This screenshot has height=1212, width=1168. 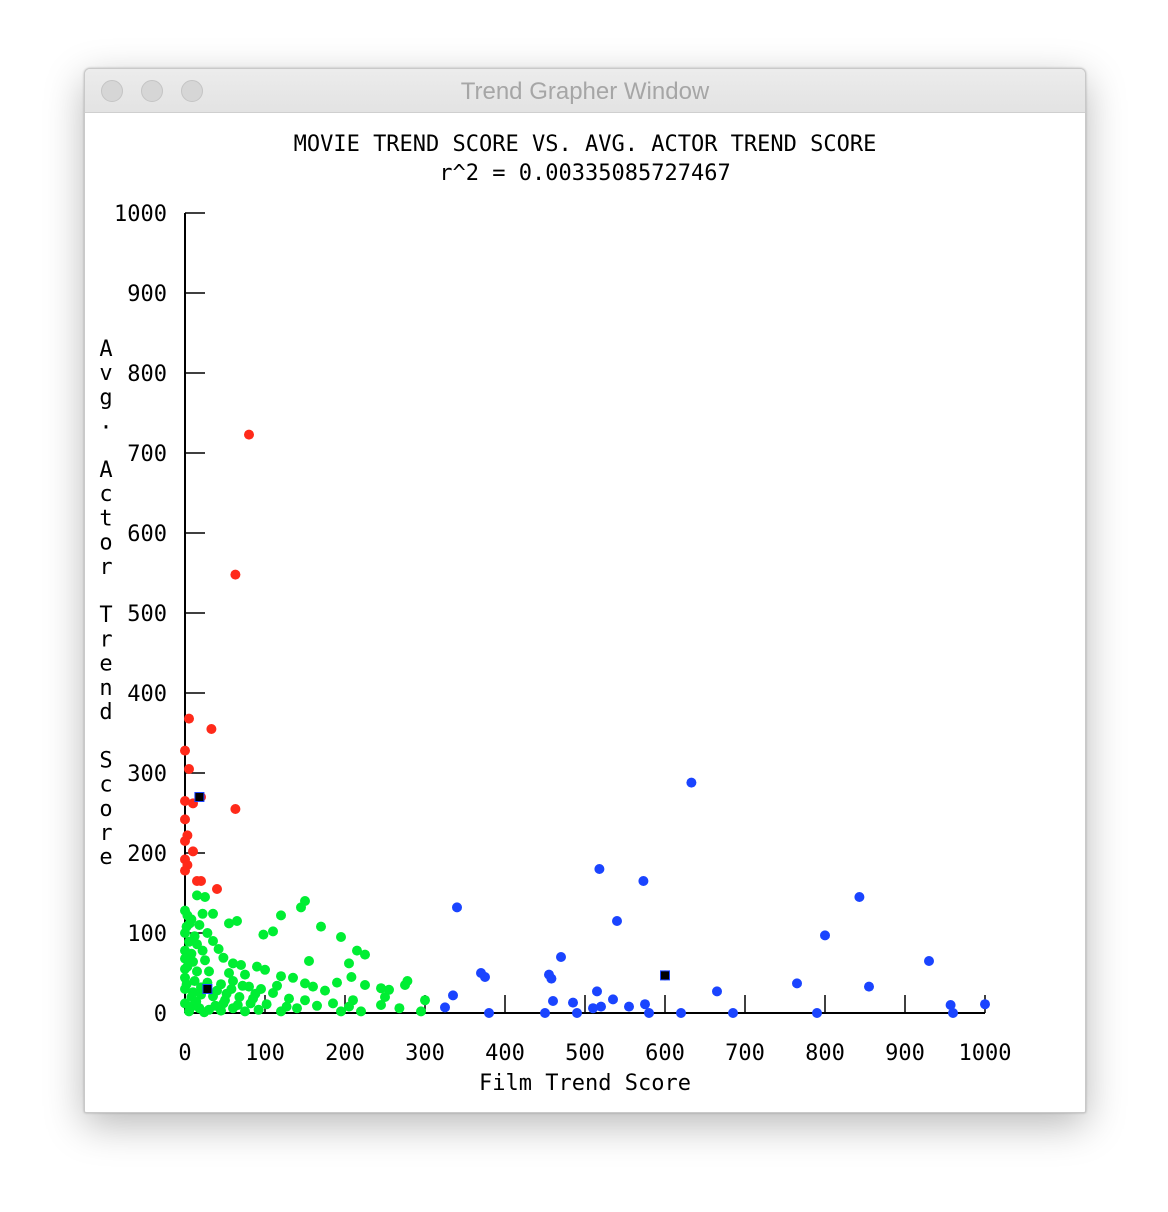 What do you see at coordinates (425, 1053) in the screenshot?
I see `x-tick-label: 300` at bounding box center [425, 1053].